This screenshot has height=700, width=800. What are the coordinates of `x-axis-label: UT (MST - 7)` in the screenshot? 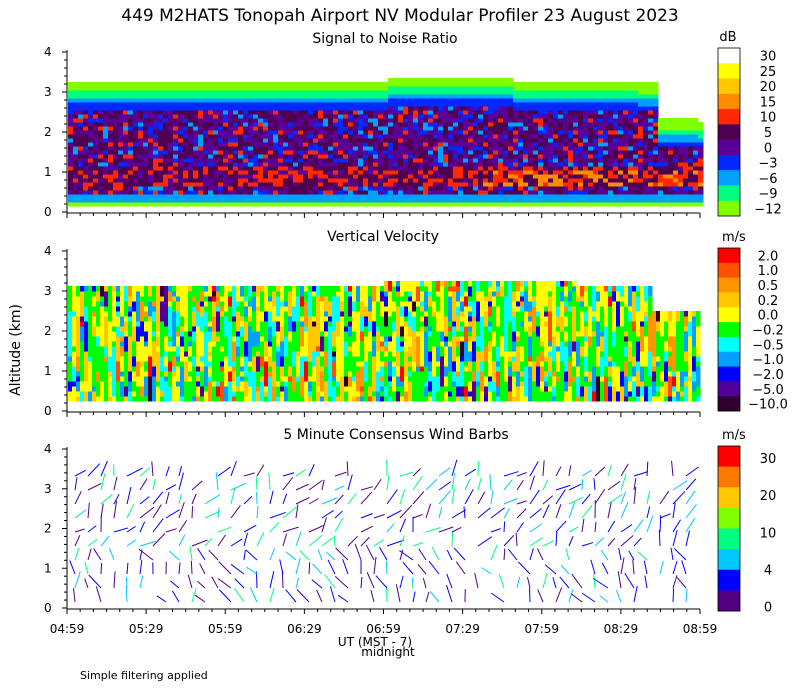 It's located at (375, 642).